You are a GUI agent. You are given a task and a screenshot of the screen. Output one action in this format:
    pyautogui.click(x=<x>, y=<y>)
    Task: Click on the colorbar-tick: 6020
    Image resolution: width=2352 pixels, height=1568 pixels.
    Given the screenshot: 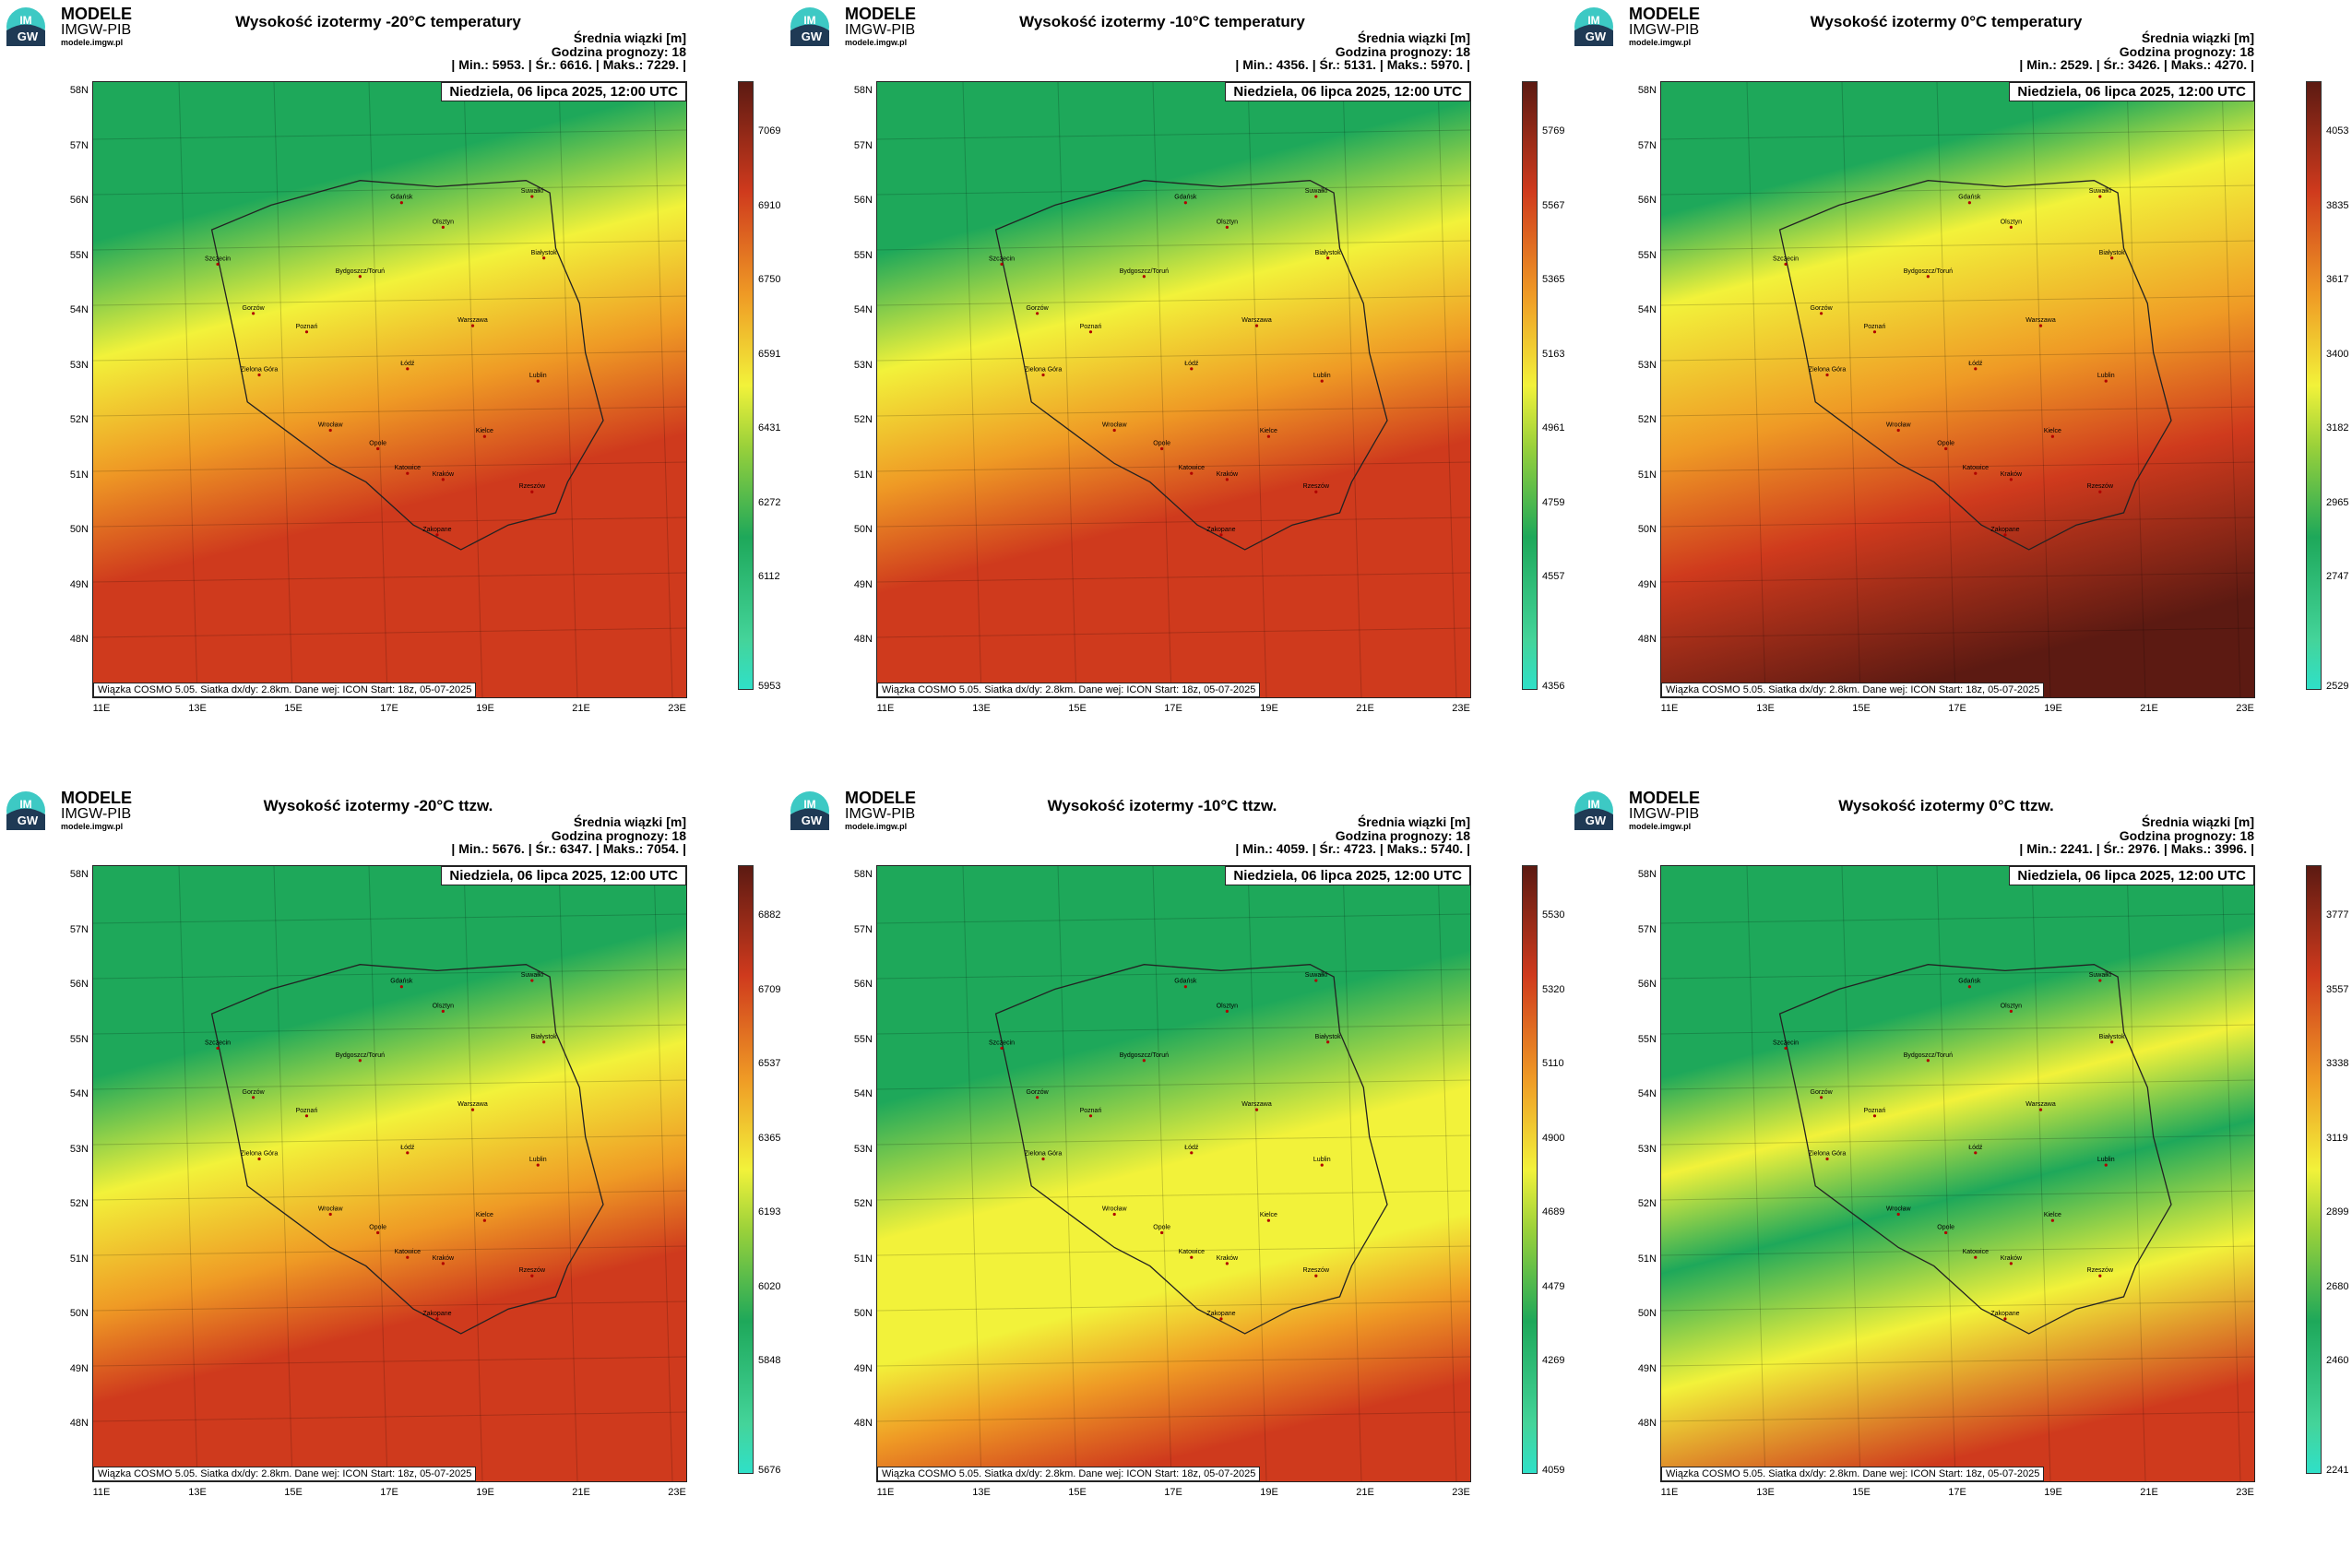 What is the action you would take?
    pyautogui.click(x=769, y=1286)
    